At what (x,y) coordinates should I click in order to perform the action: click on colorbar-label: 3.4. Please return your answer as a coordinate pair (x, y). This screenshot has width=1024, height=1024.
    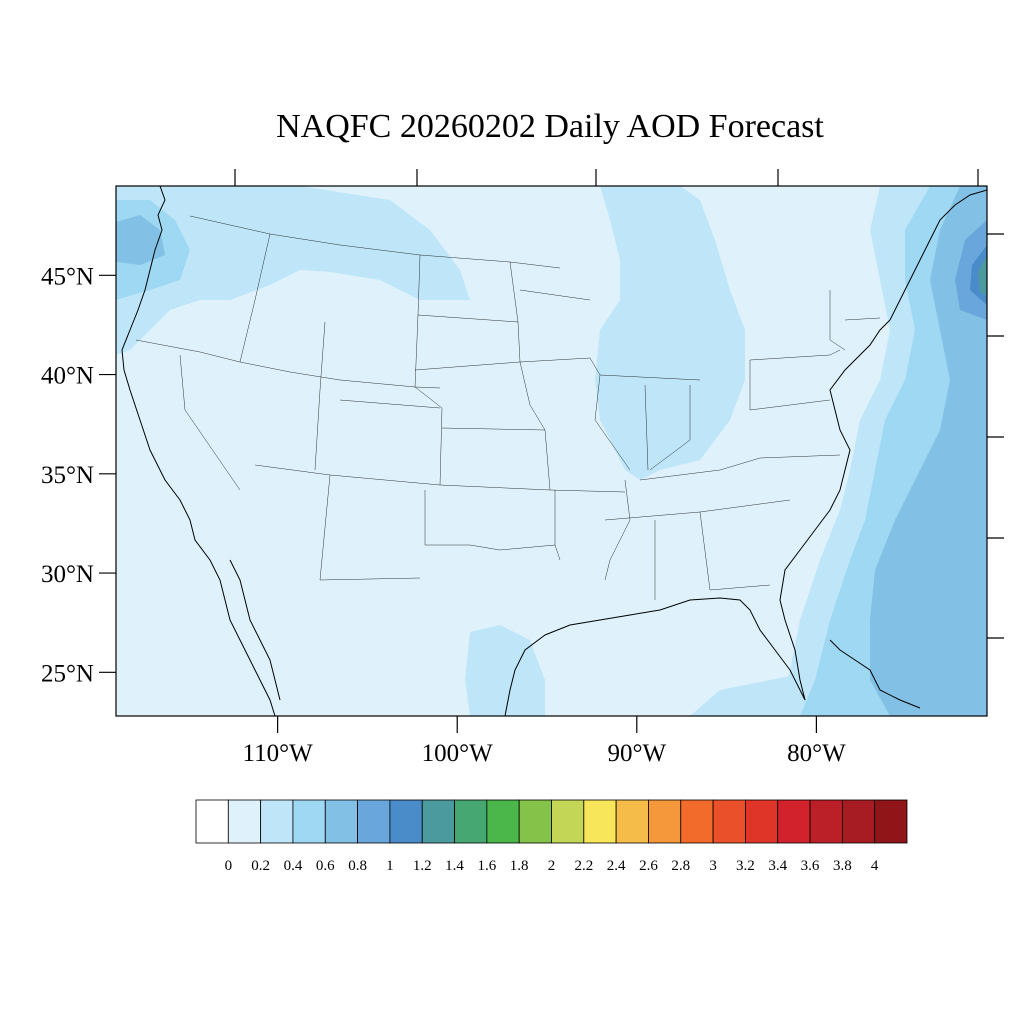
    Looking at the image, I should click on (777, 866).